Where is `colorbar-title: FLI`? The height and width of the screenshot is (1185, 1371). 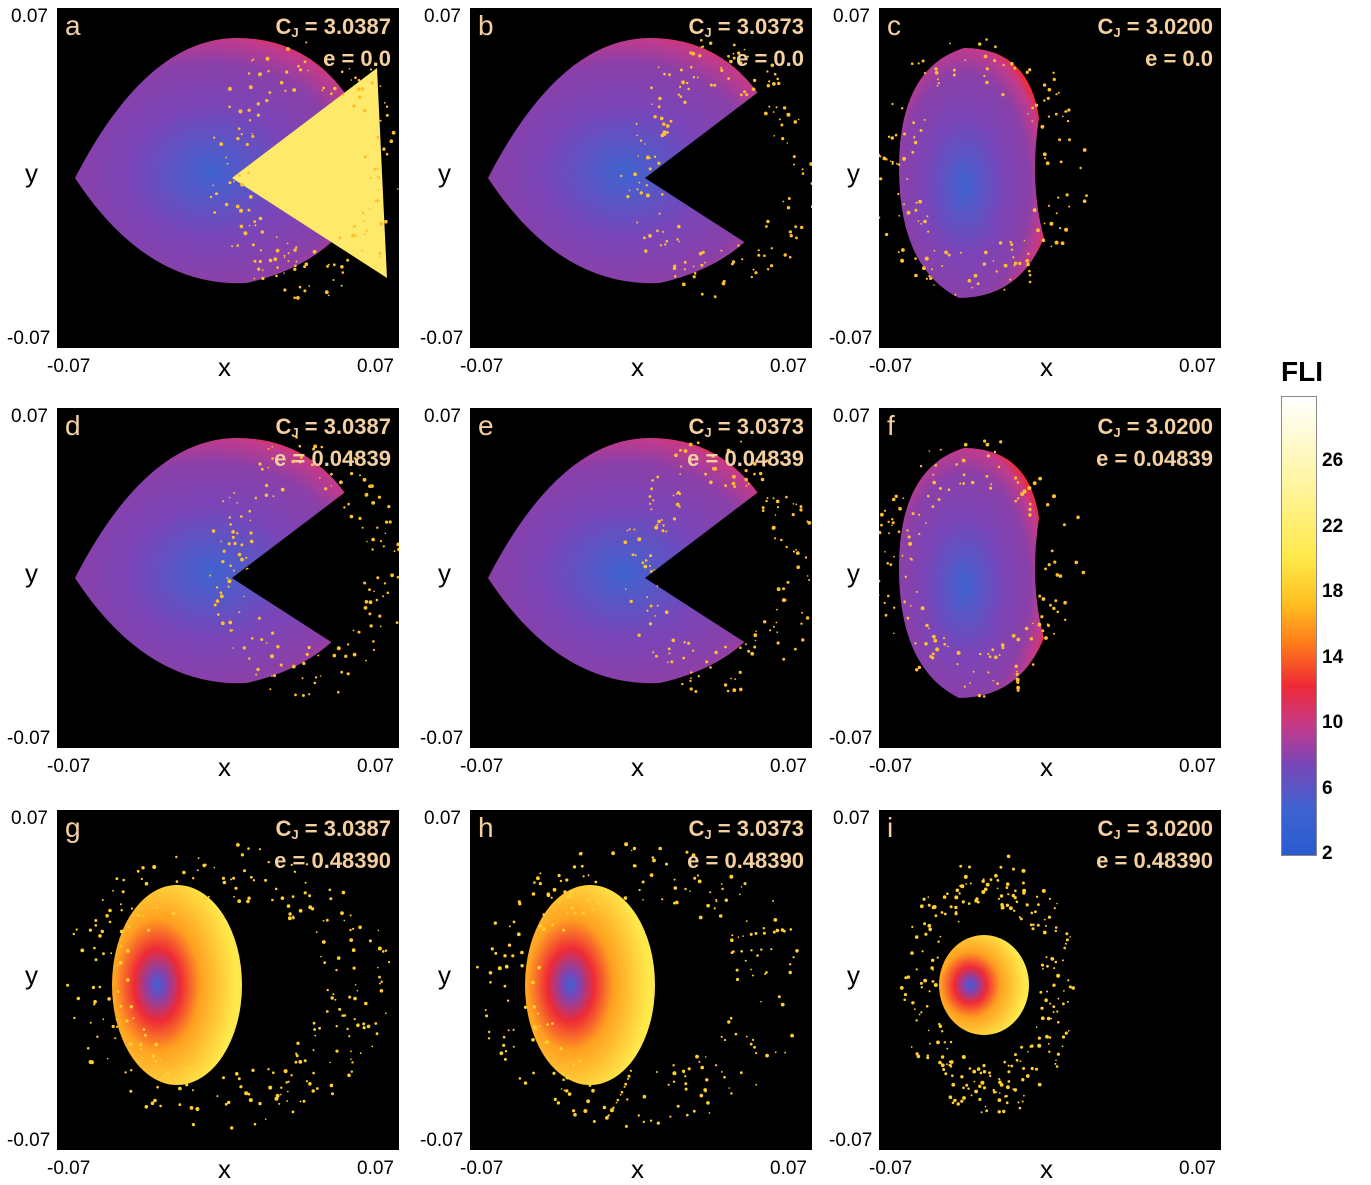 colorbar-title: FLI is located at coordinates (1302, 371).